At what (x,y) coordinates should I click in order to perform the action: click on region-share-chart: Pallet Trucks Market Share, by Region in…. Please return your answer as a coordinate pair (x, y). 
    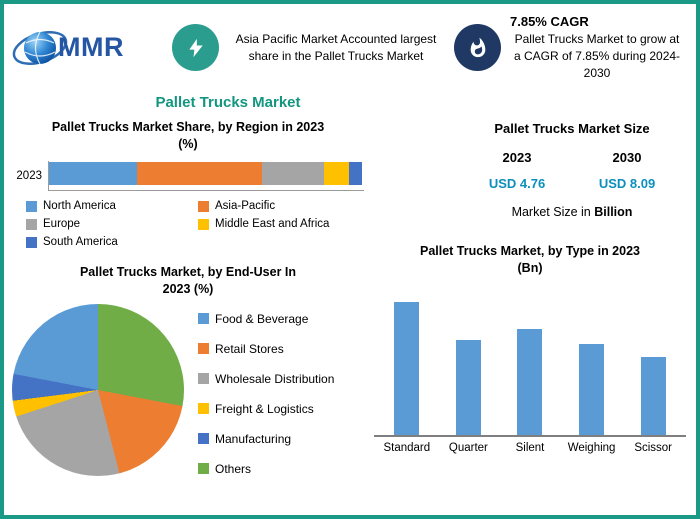
    Looking at the image, I should click on (188, 183).